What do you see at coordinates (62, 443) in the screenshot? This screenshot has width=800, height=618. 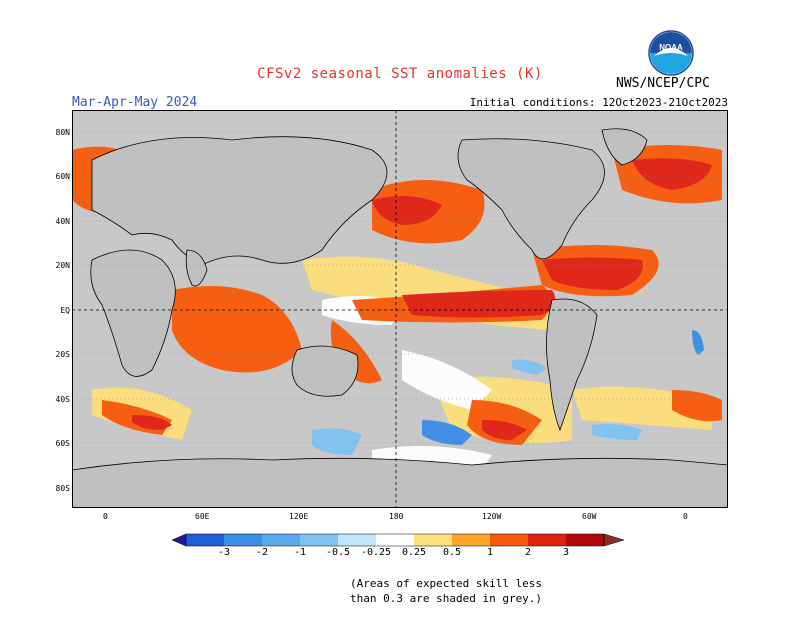 I see `lat-label-60s: 60S` at bounding box center [62, 443].